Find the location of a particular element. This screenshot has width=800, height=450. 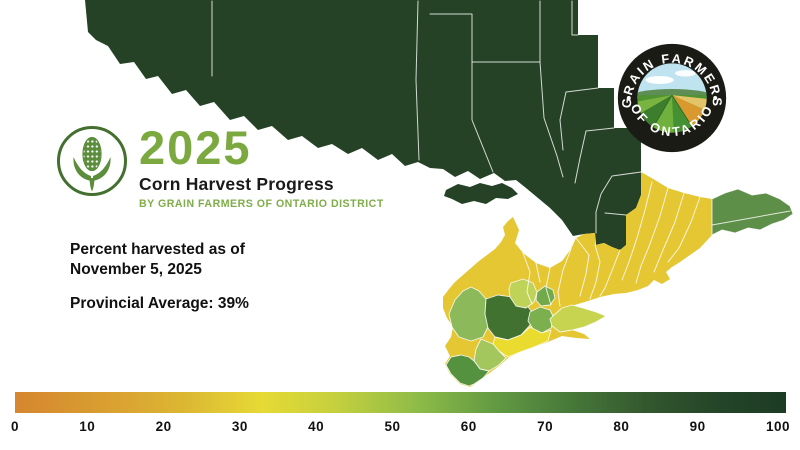

region-essex is located at coordinates (467, 370).